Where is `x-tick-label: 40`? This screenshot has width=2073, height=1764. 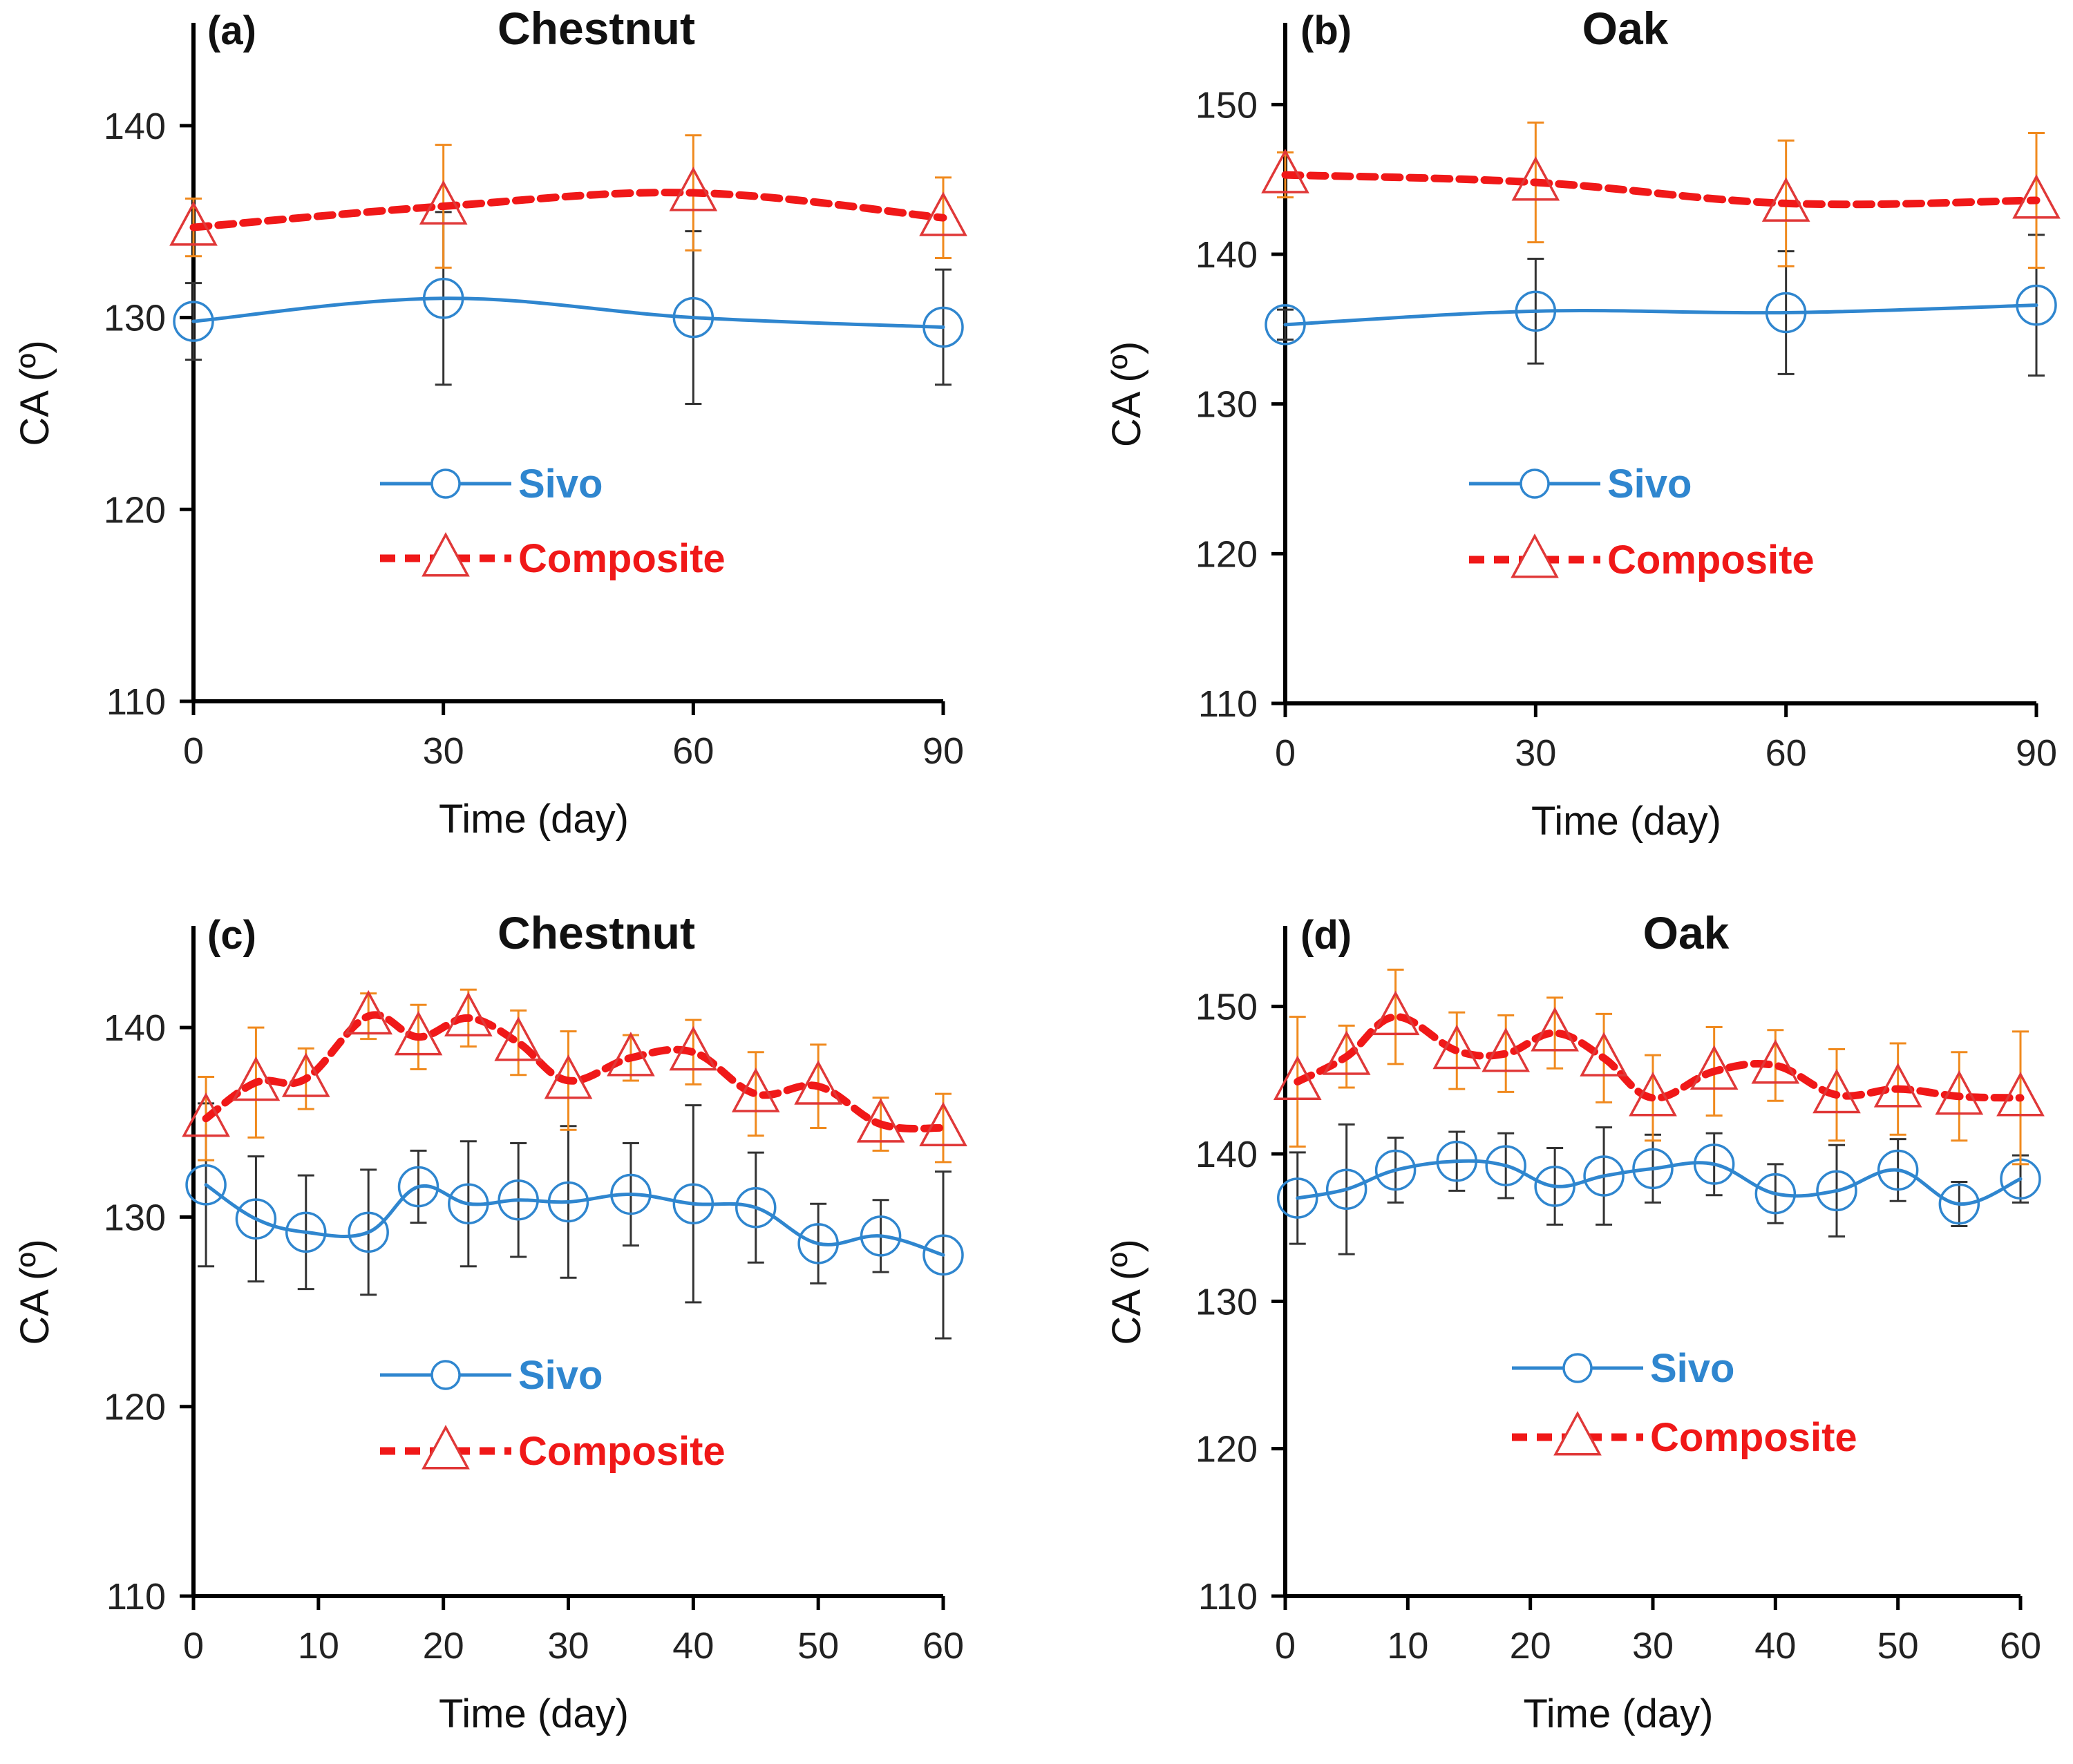 x-tick-label: 40 is located at coordinates (1775, 1646).